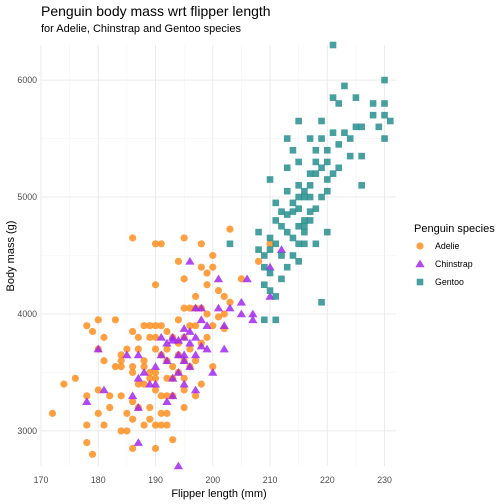  What do you see at coordinates (27, 255) in the screenshot?
I see `y-axis-ticks: 3000 4000 5000 6000` at bounding box center [27, 255].